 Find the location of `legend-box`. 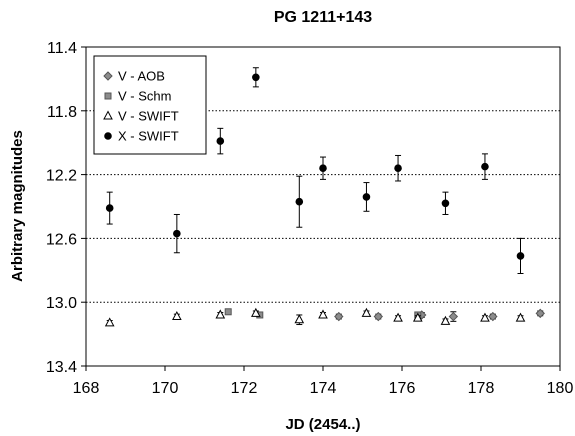

legend-box is located at coordinates (150, 105).